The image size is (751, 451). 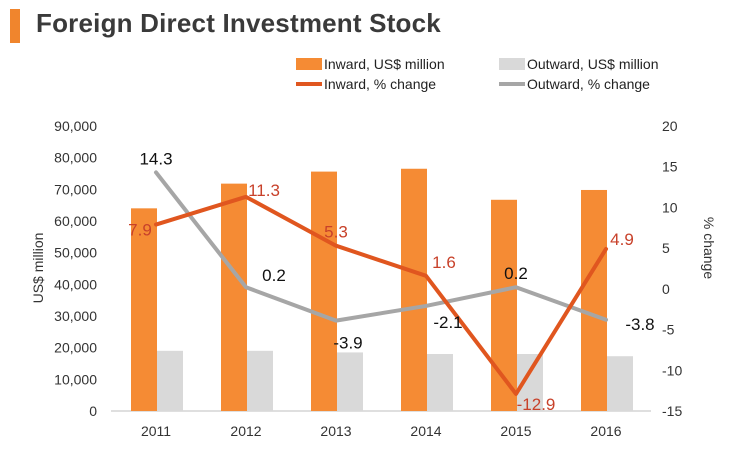 I want to click on legend-label-outward-bar: Outward, US$ million, so click(x=593, y=64).